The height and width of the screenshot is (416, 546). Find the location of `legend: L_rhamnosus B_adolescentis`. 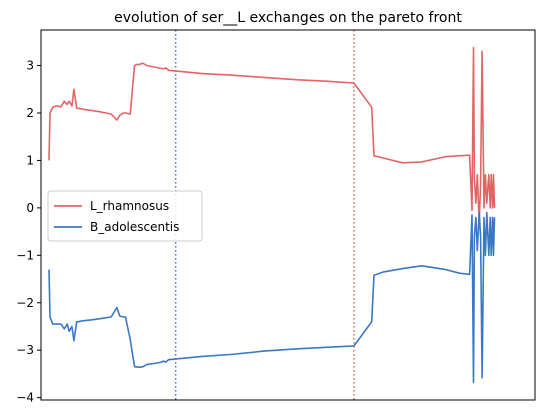

legend: L_rhamnosus B_adolescentis is located at coordinates (125, 216).